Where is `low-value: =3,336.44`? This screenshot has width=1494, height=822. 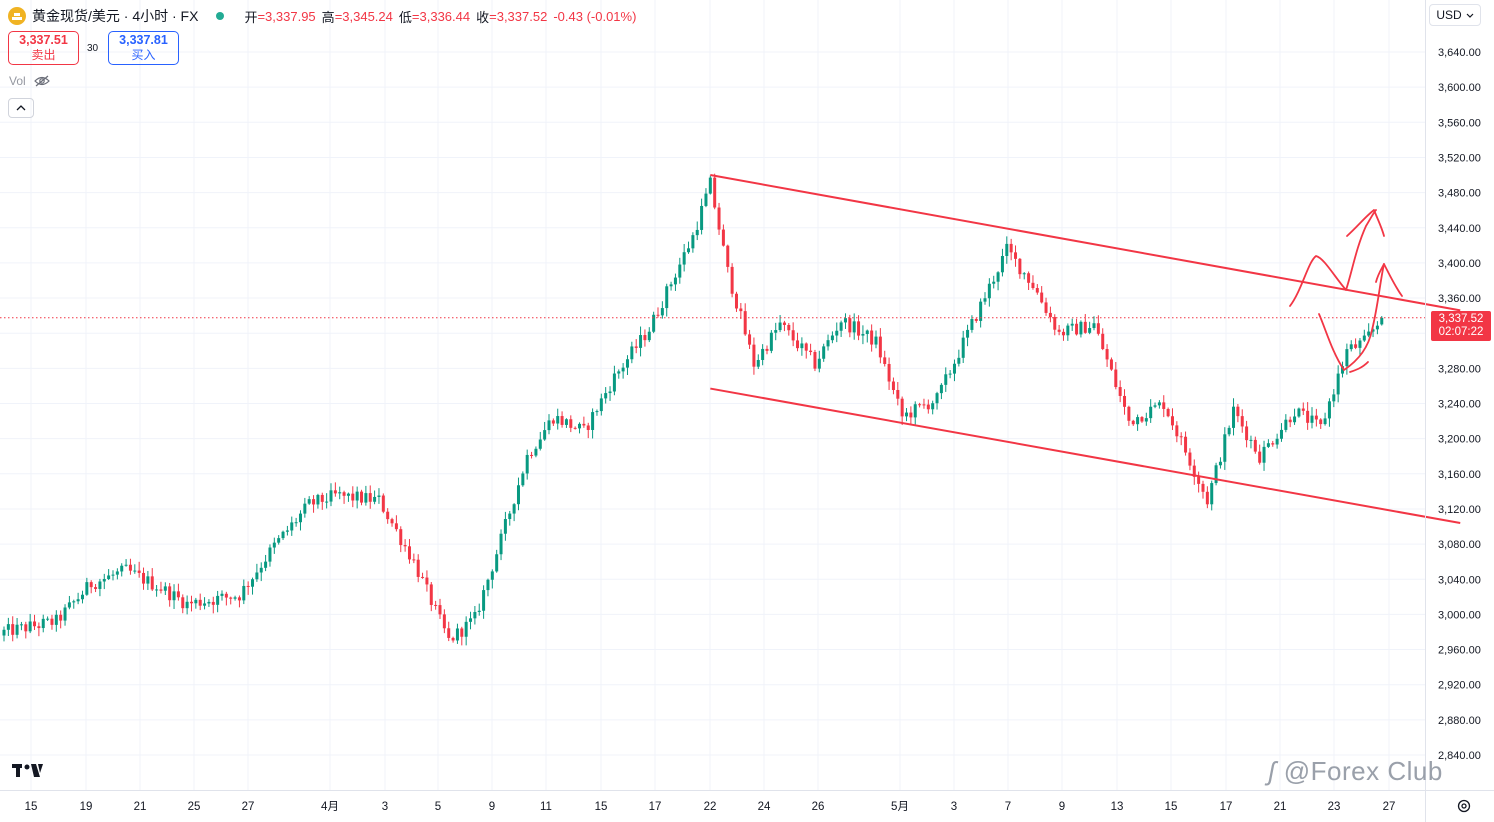 low-value: =3,336.44 is located at coordinates (441, 16).